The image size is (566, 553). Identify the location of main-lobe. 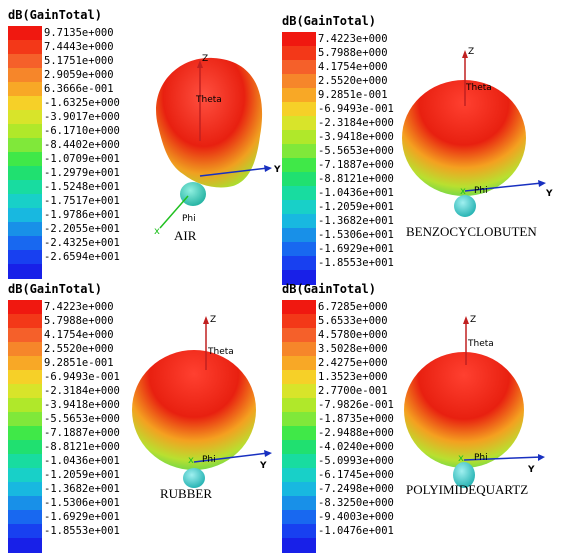
(209, 122).